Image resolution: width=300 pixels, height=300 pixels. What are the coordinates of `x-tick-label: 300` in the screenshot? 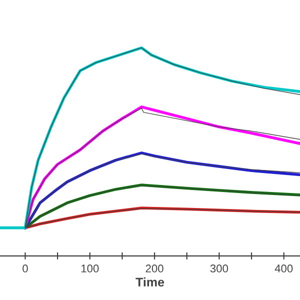 It's located at (219, 268).